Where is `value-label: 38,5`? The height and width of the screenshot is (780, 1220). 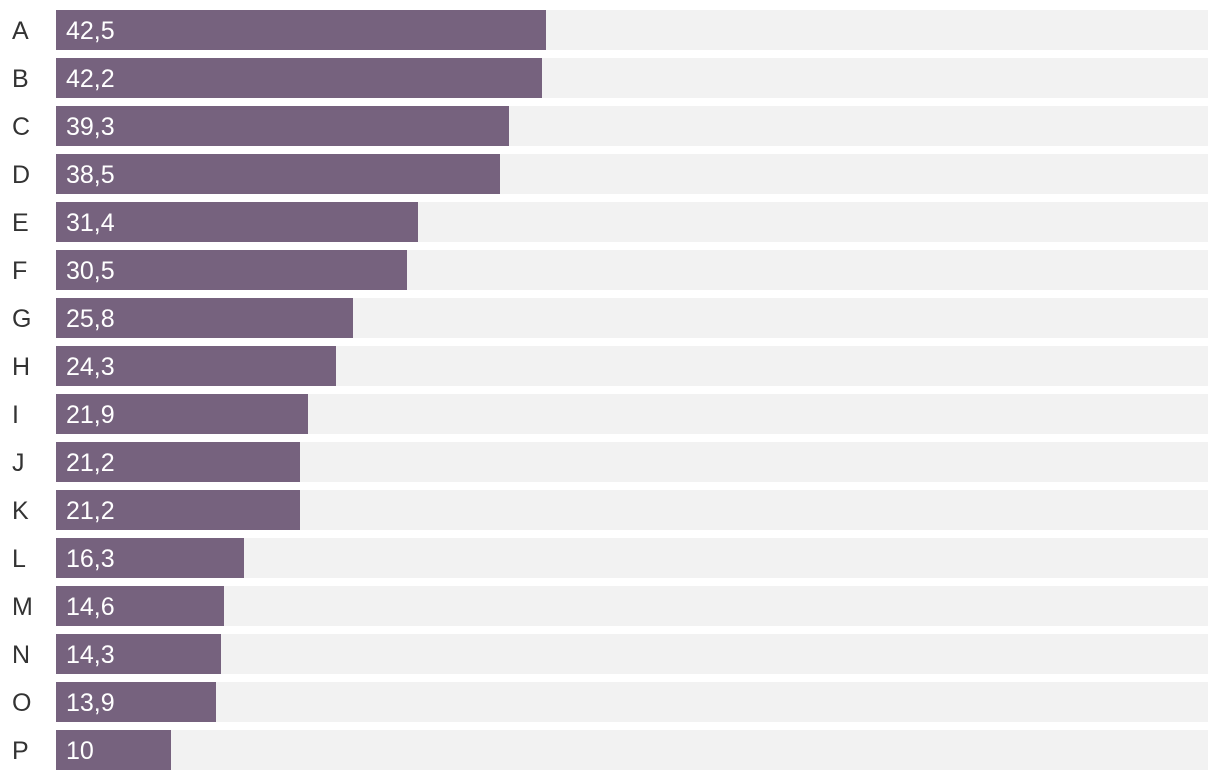 value-label: 38,5 is located at coordinates (90, 175).